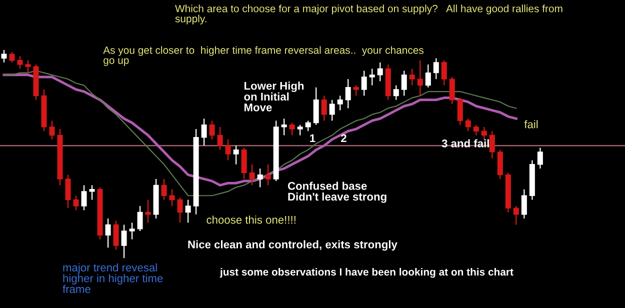 The image size is (625, 308). What do you see at coordinates (531, 124) in the screenshot?
I see `annotation: fail` at bounding box center [531, 124].